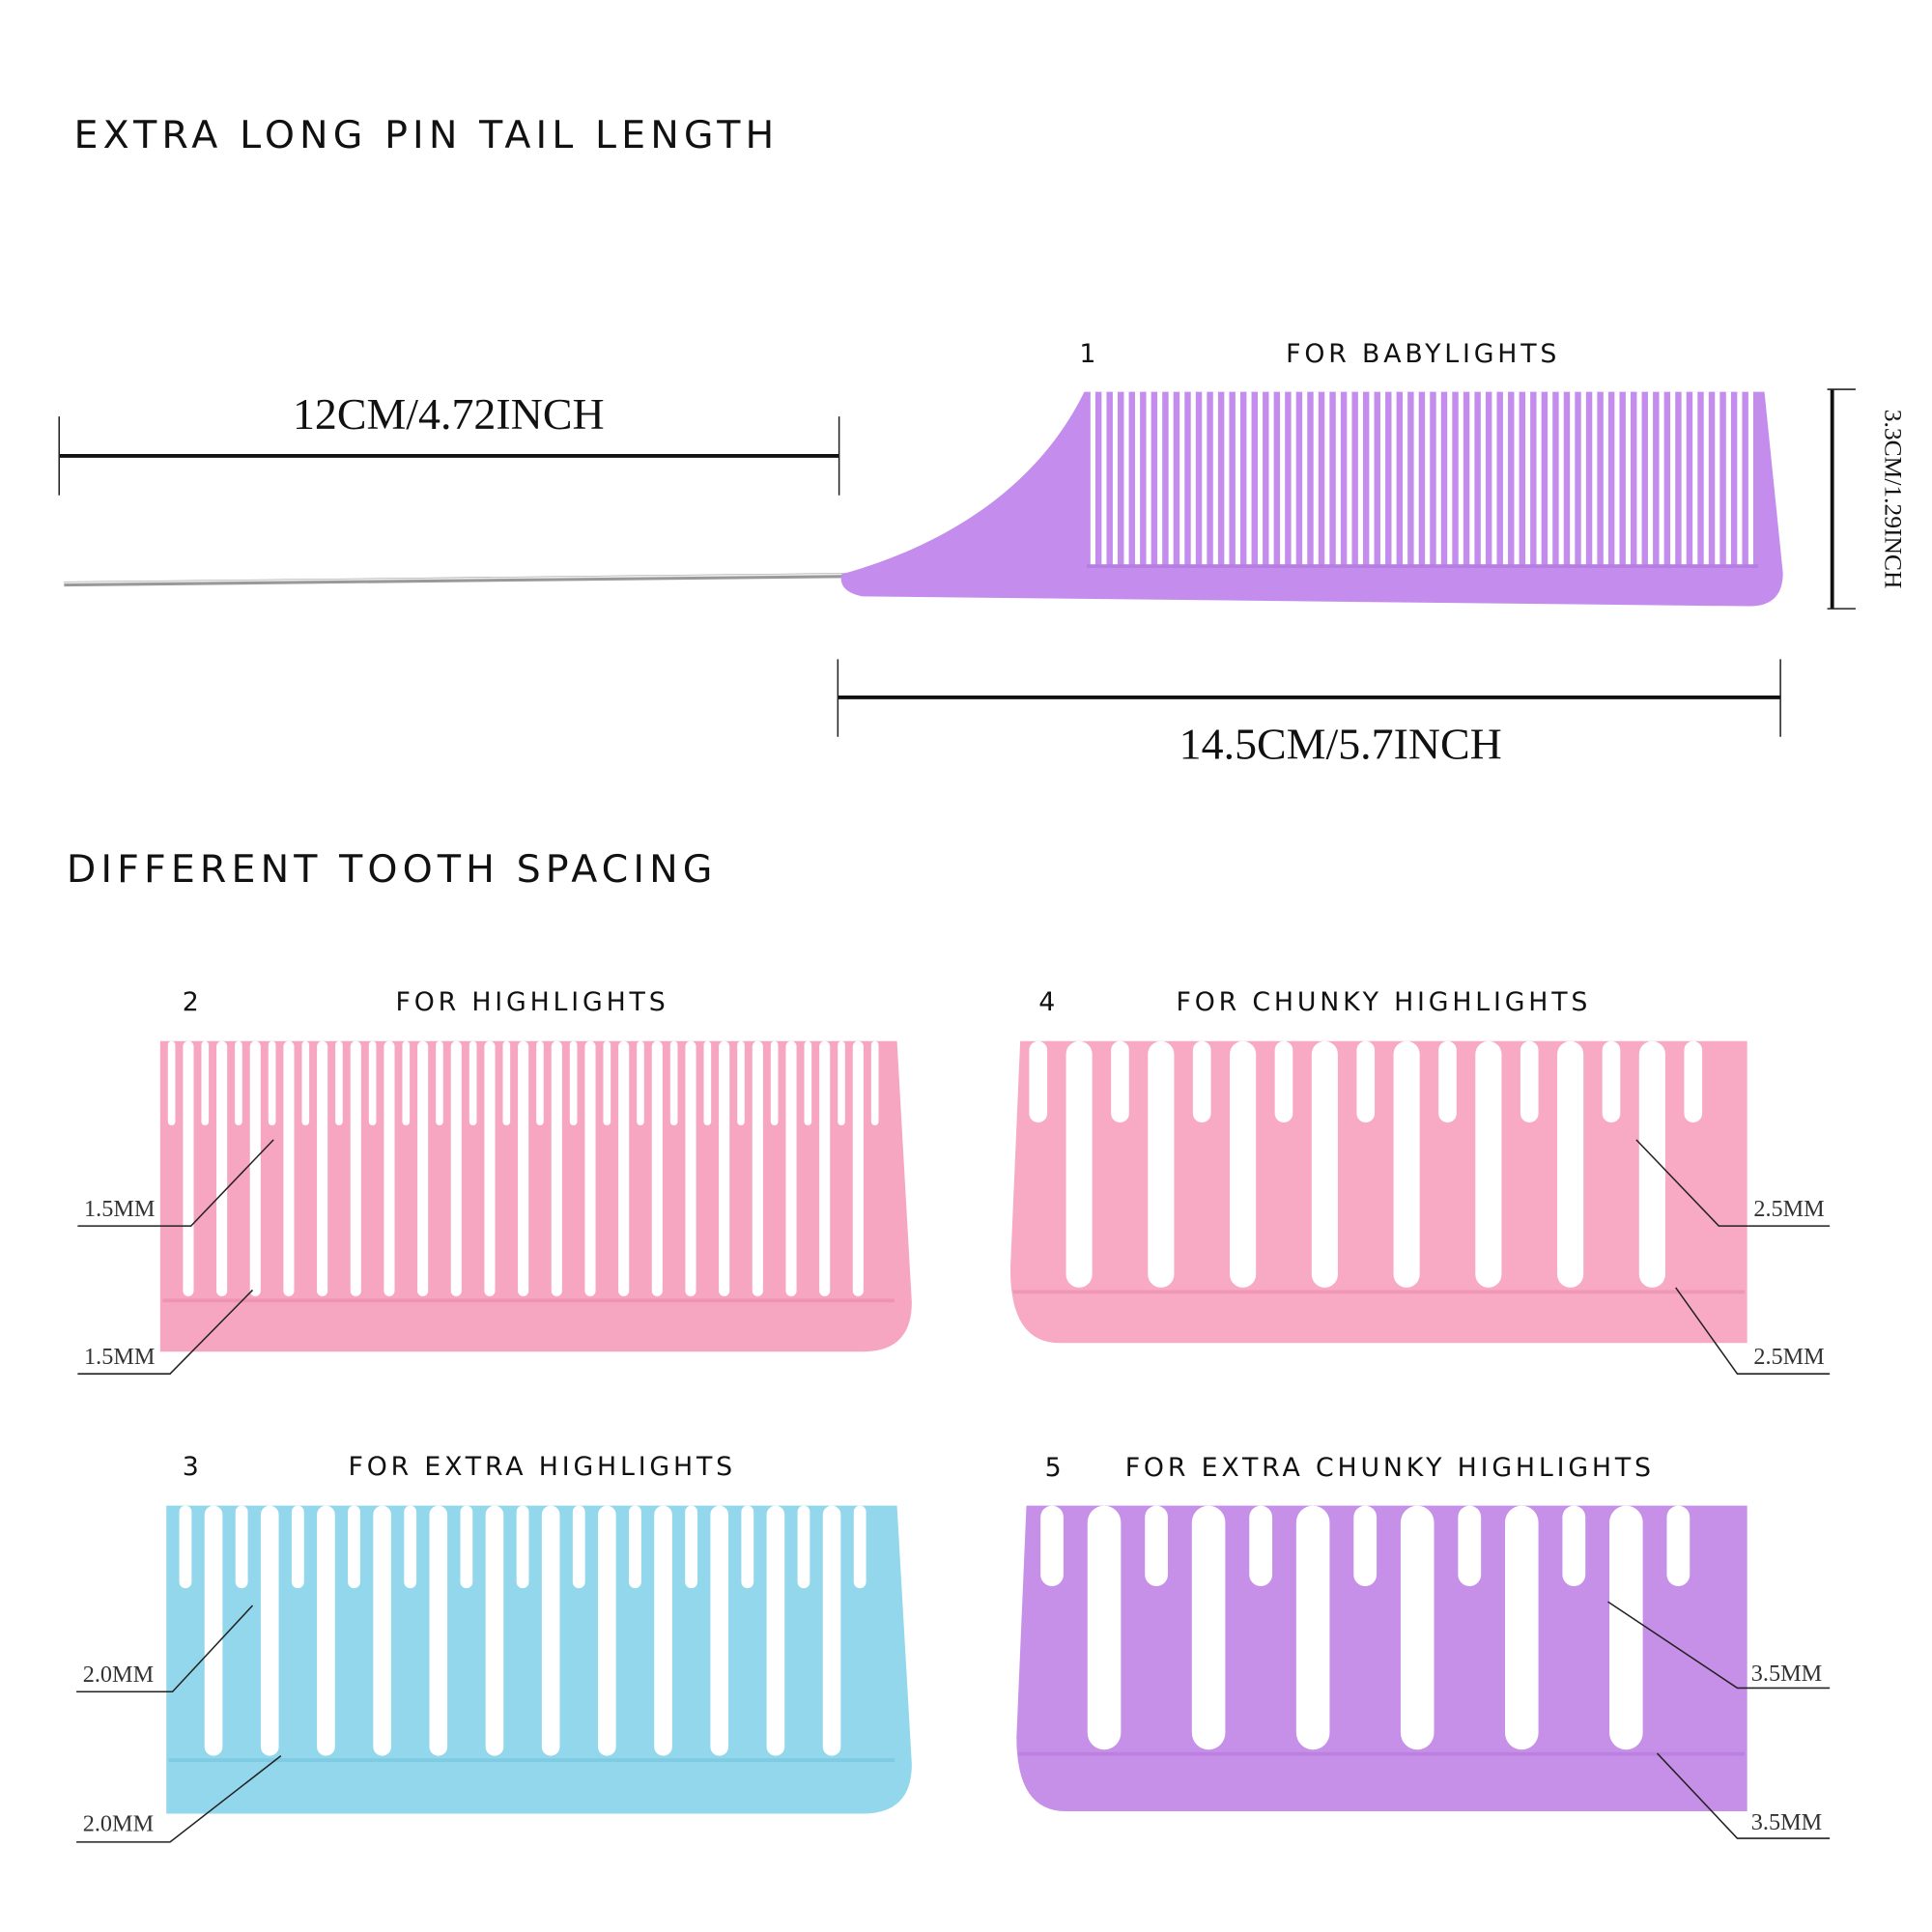 This screenshot has width=1932, height=1932. I want to click on comb-label: FOR EXTRA HIGHLIGHTS, so click(541, 1467).